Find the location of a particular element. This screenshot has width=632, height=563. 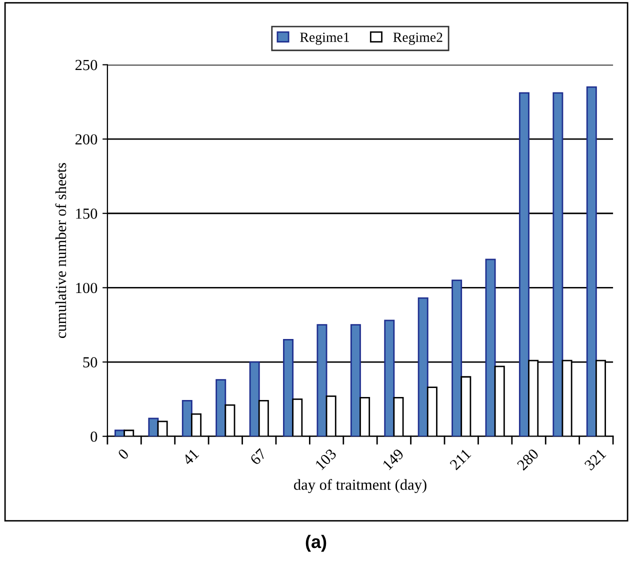

y-tick-label: 100 is located at coordinates (87, 288).